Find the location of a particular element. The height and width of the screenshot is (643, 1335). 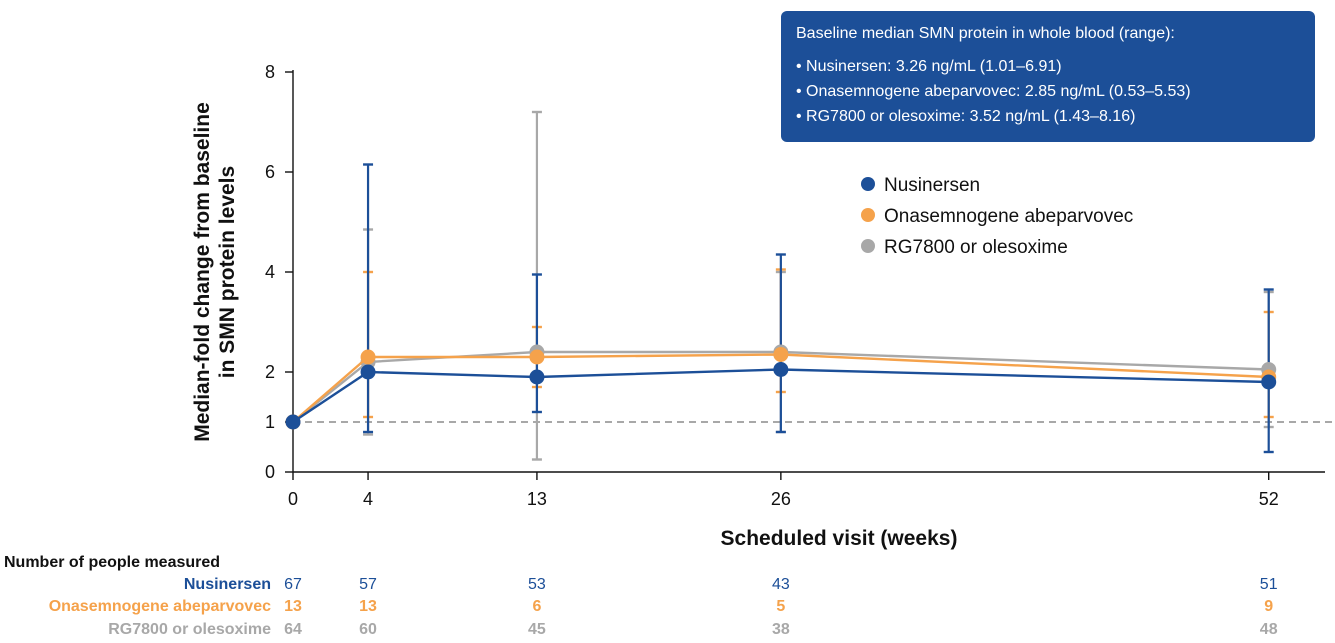

x-tick-label: 13 is located at coordinates (537, 499).